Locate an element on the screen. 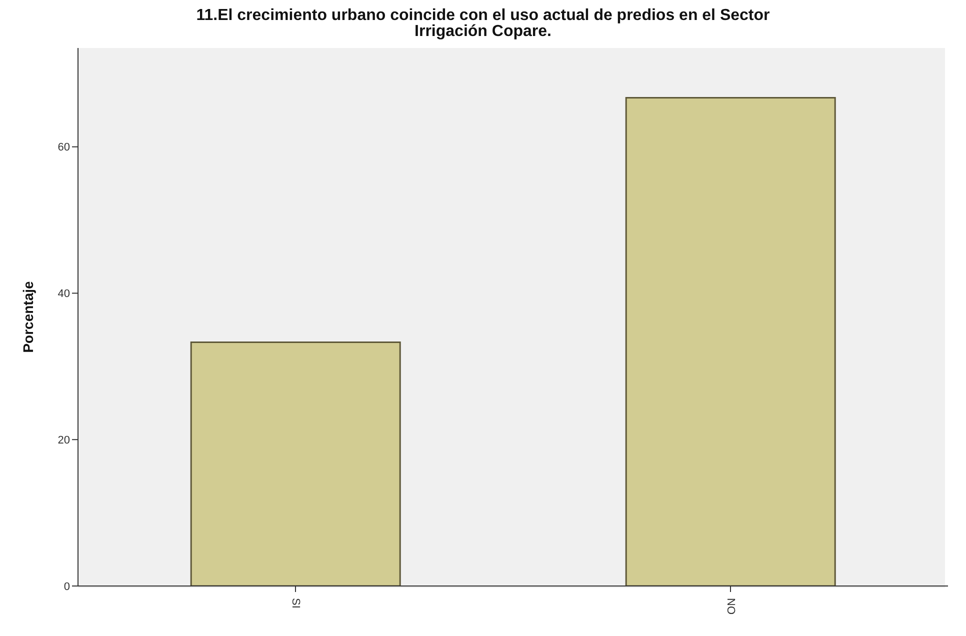  chart-title: 11.El crecimiento urbano coincide con el uso actual de predios en el Sector Irrigación Copare. is located at coordinates (483, 23).